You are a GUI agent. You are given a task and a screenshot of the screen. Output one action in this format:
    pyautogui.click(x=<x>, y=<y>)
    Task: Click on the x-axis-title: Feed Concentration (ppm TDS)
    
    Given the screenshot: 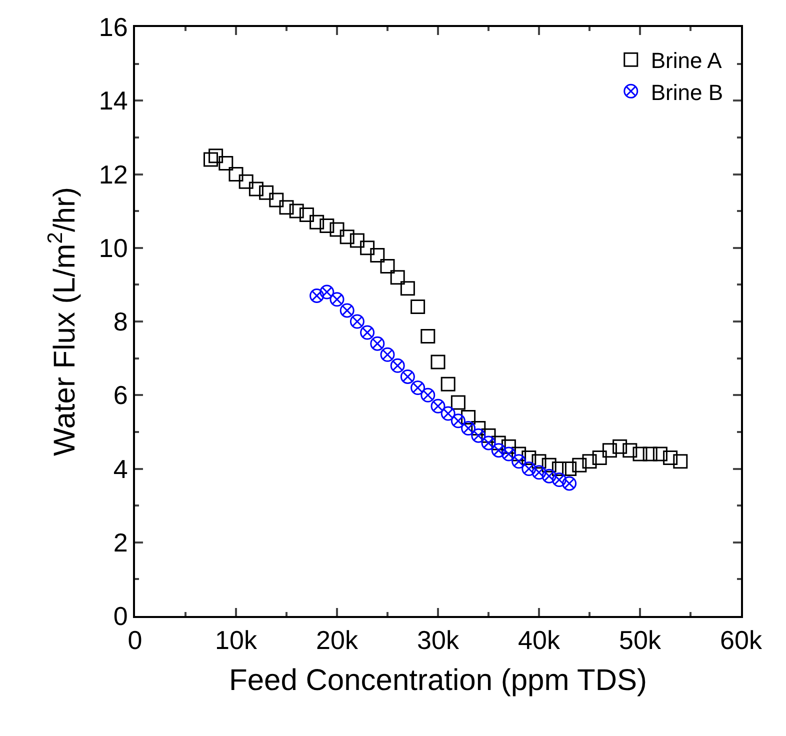 What is the action you would take?
    pyautogui.click(x=438, y=681)
    